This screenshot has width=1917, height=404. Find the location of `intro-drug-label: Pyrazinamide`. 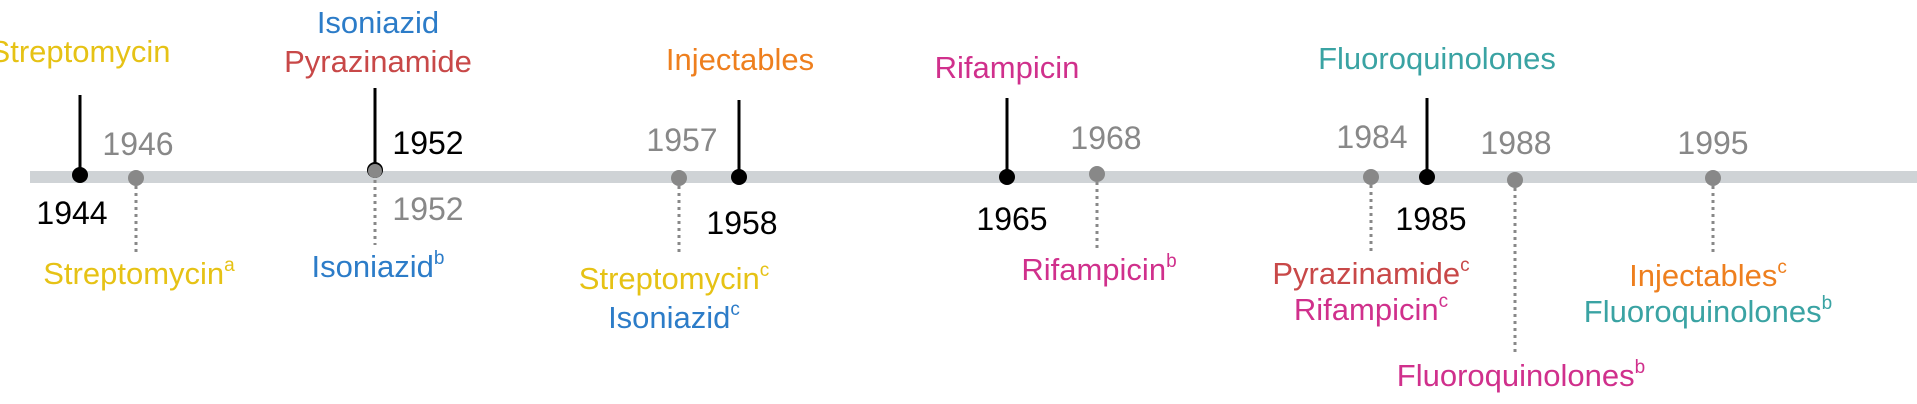

intro-drug-label: Pyrazinamide is located at coordinates (378, 61).